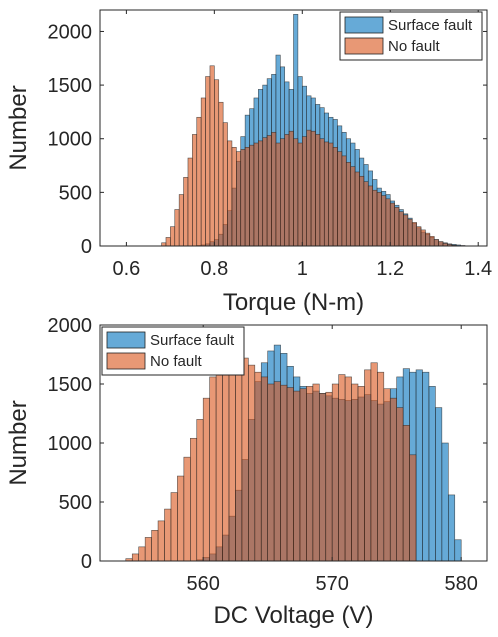 Image resolution: width=498 pixels, height=637 pixels. What do you see at coordinates (203, 584) in the screenshot?
I see `x-tick-label: 560` at bounding box center [203, 584].